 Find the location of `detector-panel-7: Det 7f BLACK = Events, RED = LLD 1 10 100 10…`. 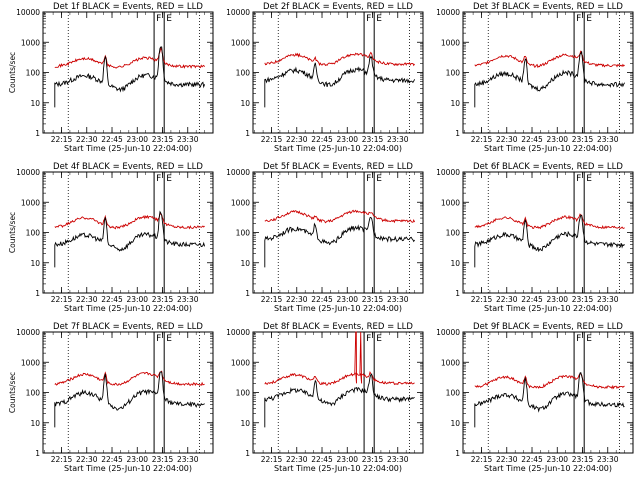

detector-panel-7: Det 7f BLACK = Events, RED = LLD 1 10 100 10… is located at coordinates (111, 397).